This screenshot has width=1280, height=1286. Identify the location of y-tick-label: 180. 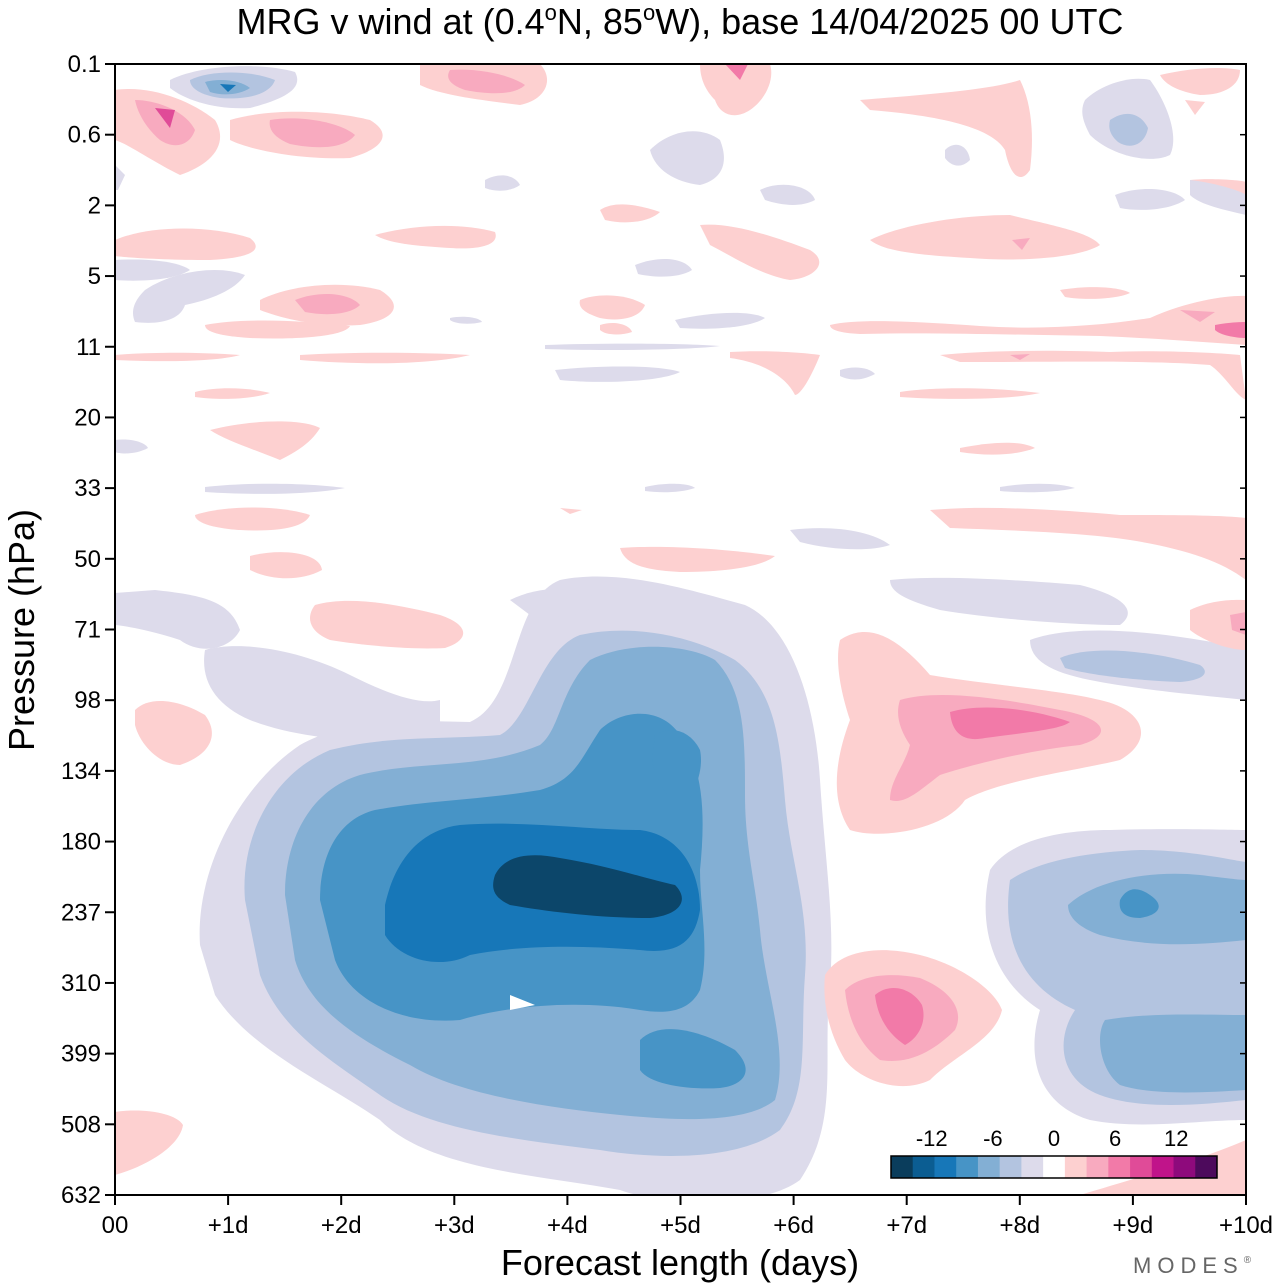
(81, 842).